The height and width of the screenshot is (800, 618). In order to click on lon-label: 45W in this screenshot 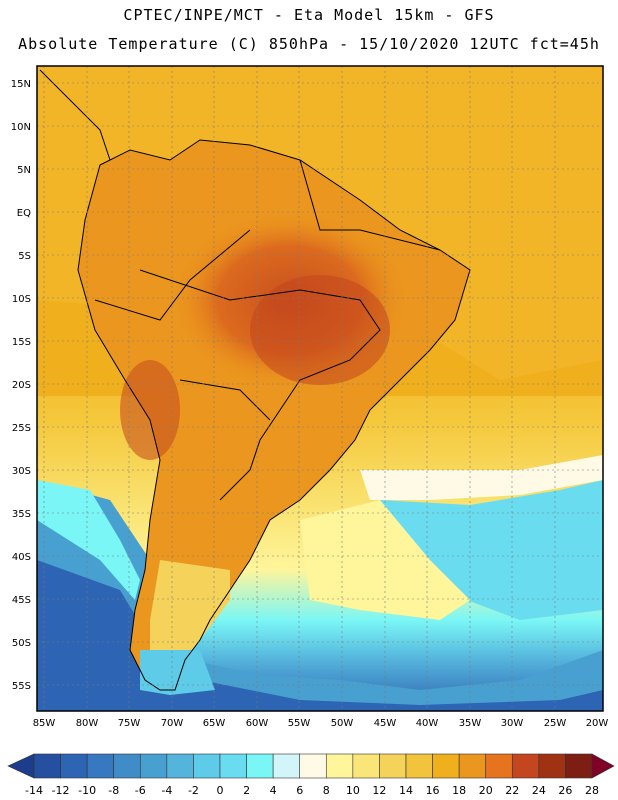, I will do `click(385, 723)`.